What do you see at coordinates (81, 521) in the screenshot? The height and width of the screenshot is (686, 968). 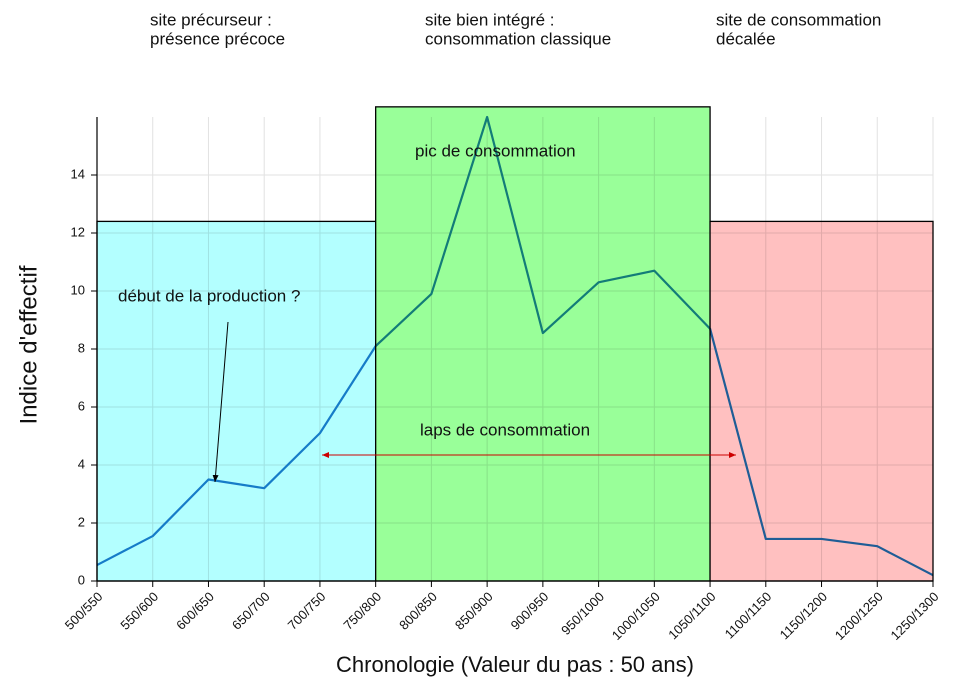 I see `y-tick-label: 2` at bounding box center [81, 521].